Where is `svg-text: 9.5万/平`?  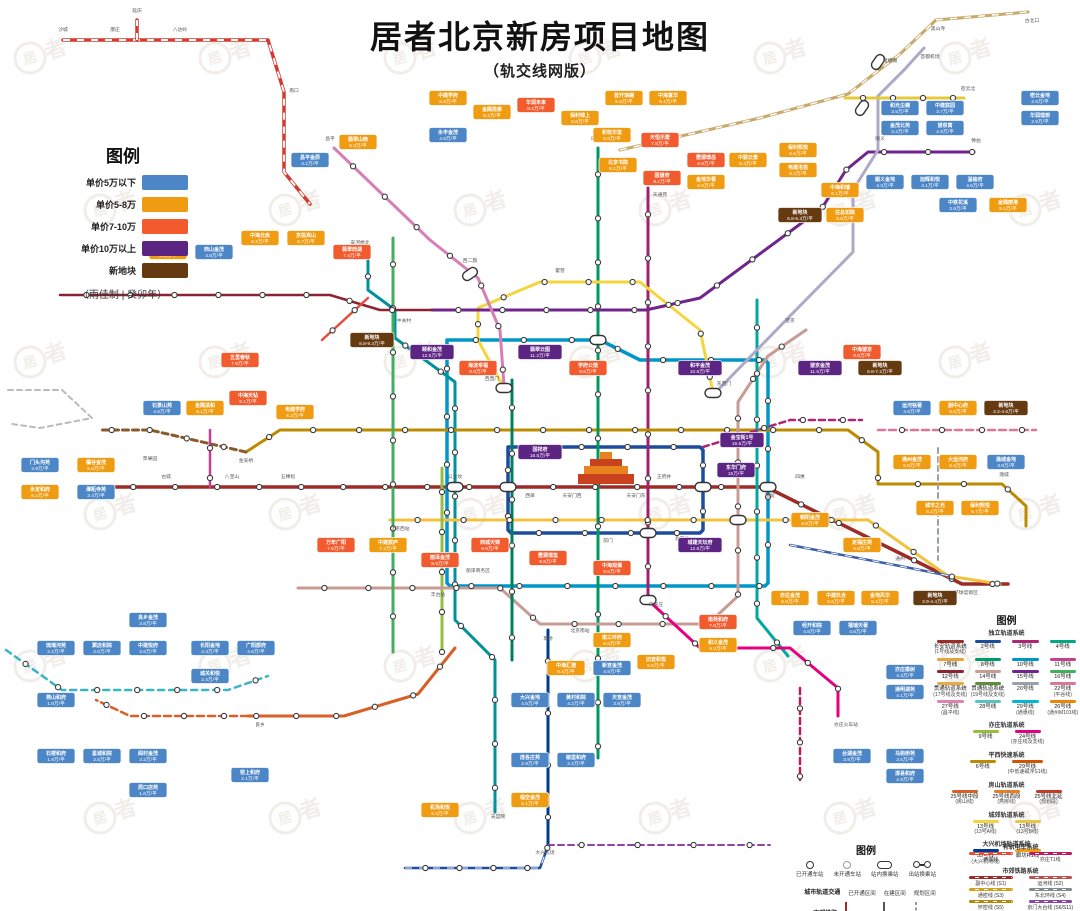
svg-text: 9.5万/平 is located at coordinates (612, 572).